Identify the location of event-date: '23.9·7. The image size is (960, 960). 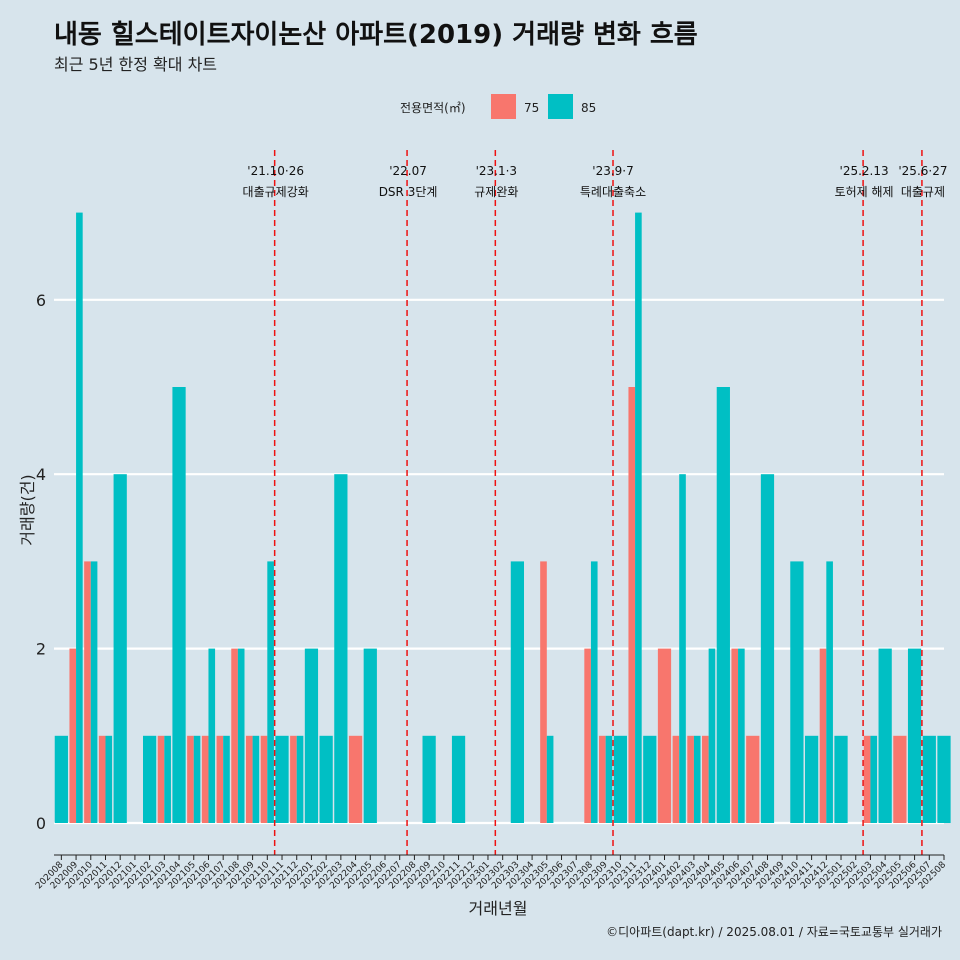
(612, 171).